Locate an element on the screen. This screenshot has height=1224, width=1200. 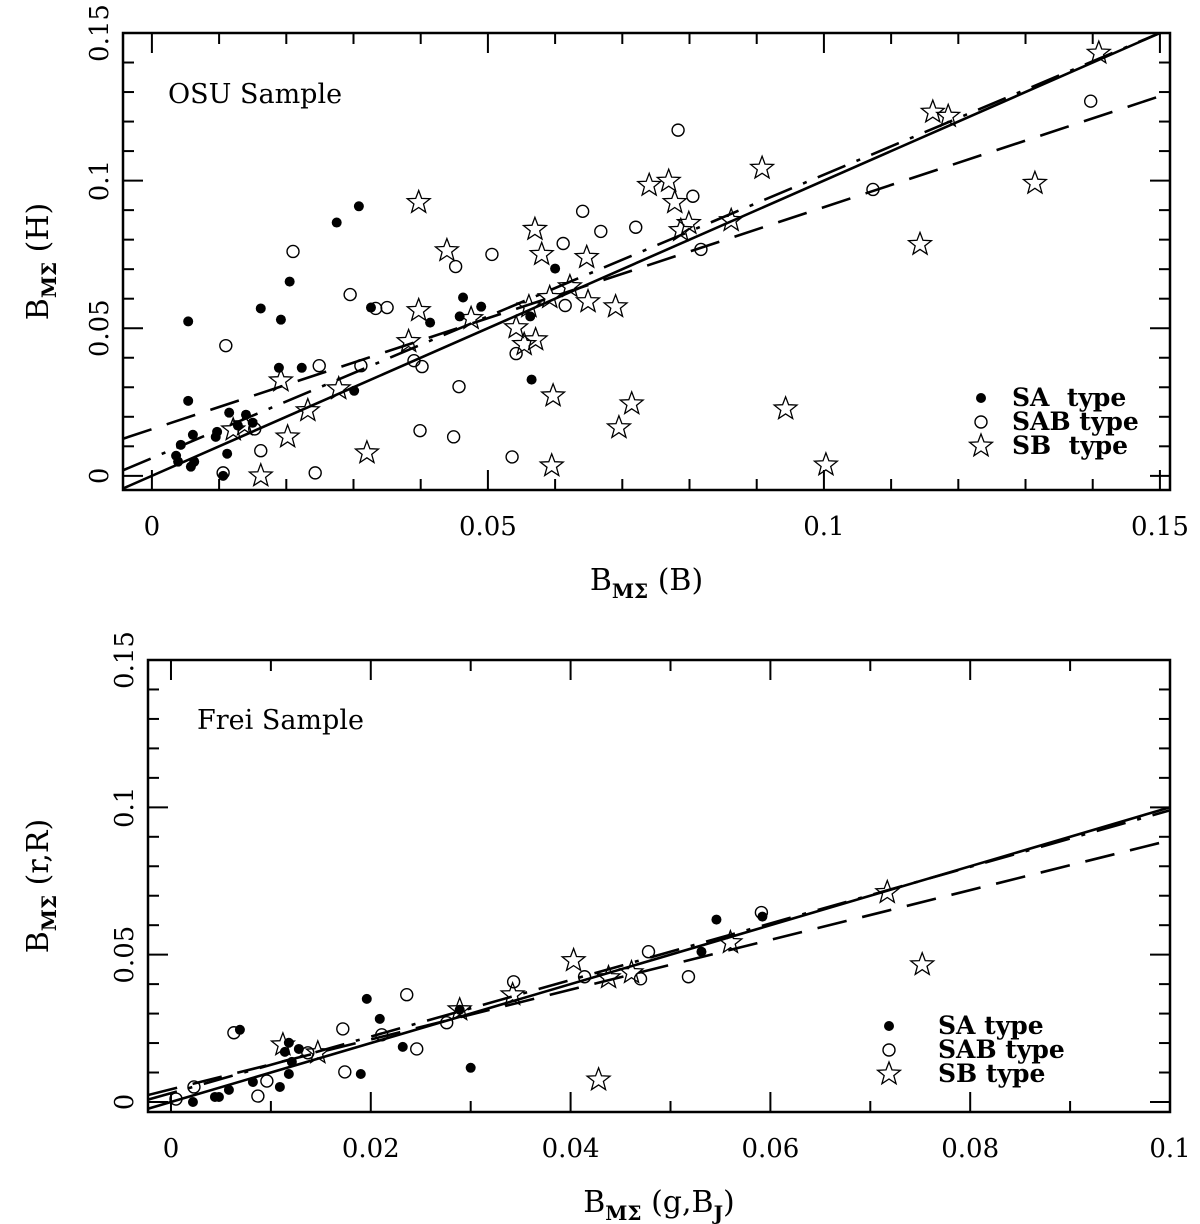
x-tick-label: 0 is located at coordinates (152, 527).